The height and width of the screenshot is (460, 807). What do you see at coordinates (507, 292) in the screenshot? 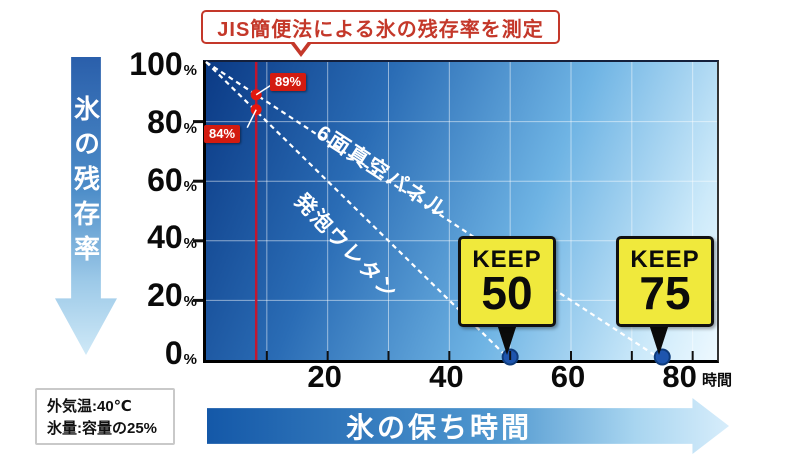
I see `keep50-number: 50` at bounding box center [507, 292].